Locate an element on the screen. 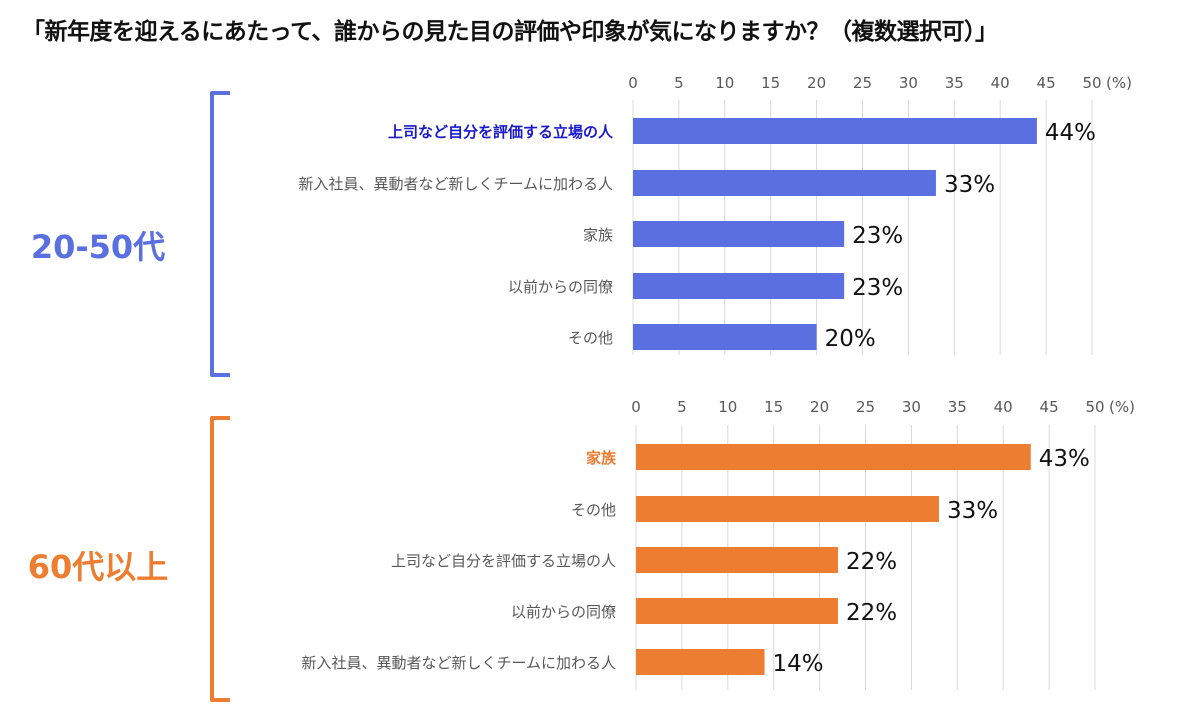 This screenshot has height=705, width=1200. data-label: 14% is located at coordinates (798, 664).